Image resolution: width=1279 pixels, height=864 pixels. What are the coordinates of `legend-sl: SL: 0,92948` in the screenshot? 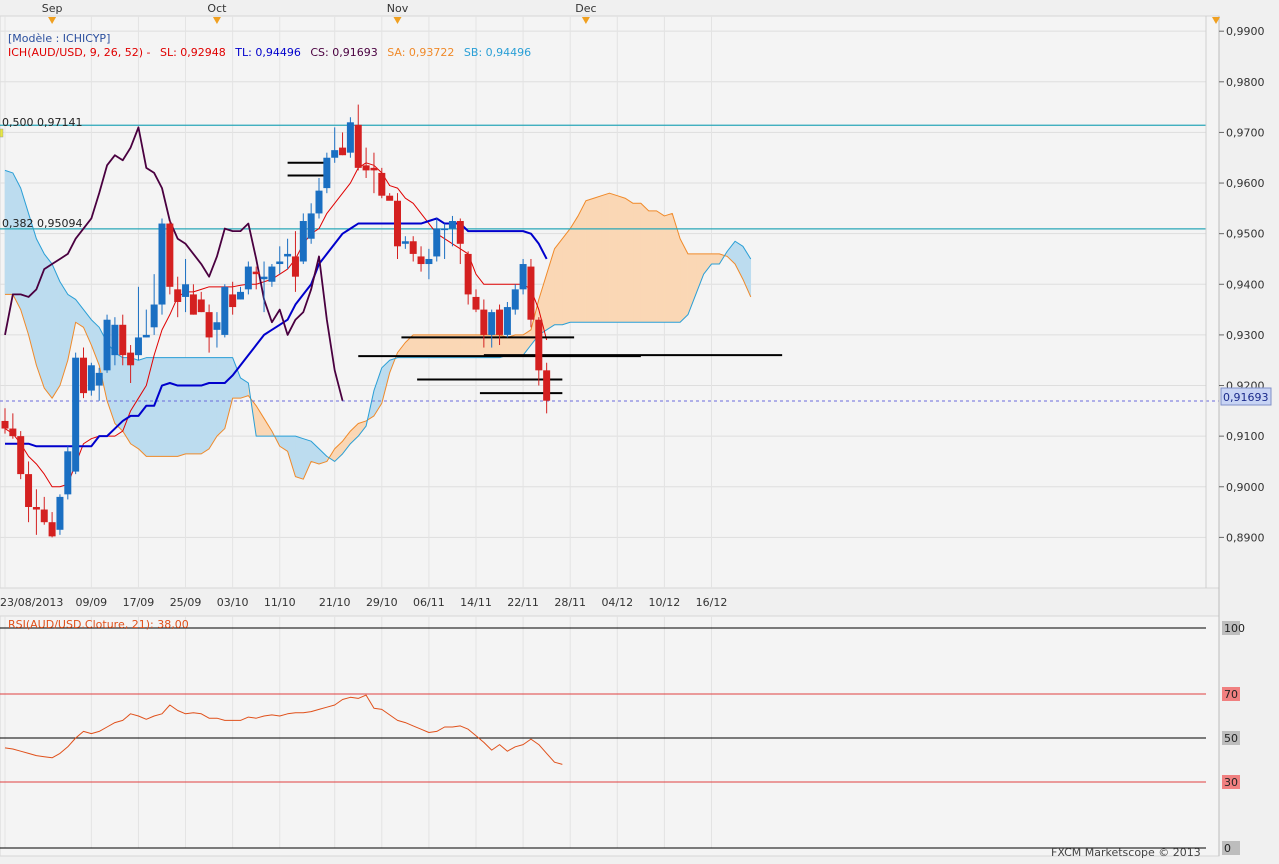 It's located at (193, 52).